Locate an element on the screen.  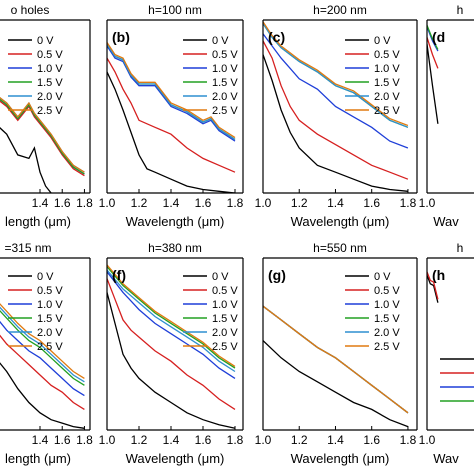
series-line-a-0V is located at coordinates (26, 160).